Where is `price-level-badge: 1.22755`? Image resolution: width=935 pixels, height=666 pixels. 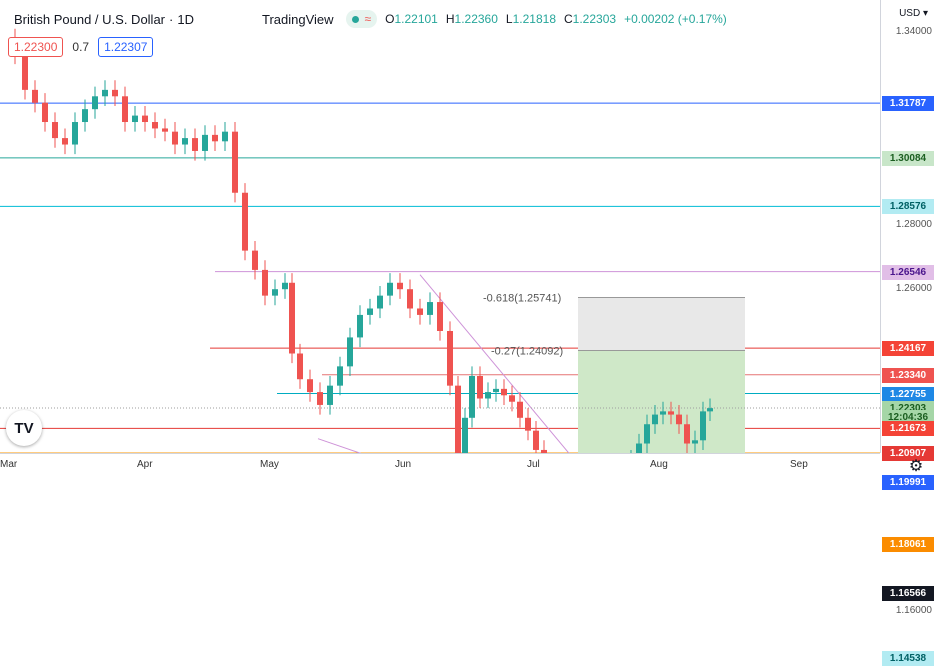 price-level-badge: 1.22755 is located at coordinates (908, 394).